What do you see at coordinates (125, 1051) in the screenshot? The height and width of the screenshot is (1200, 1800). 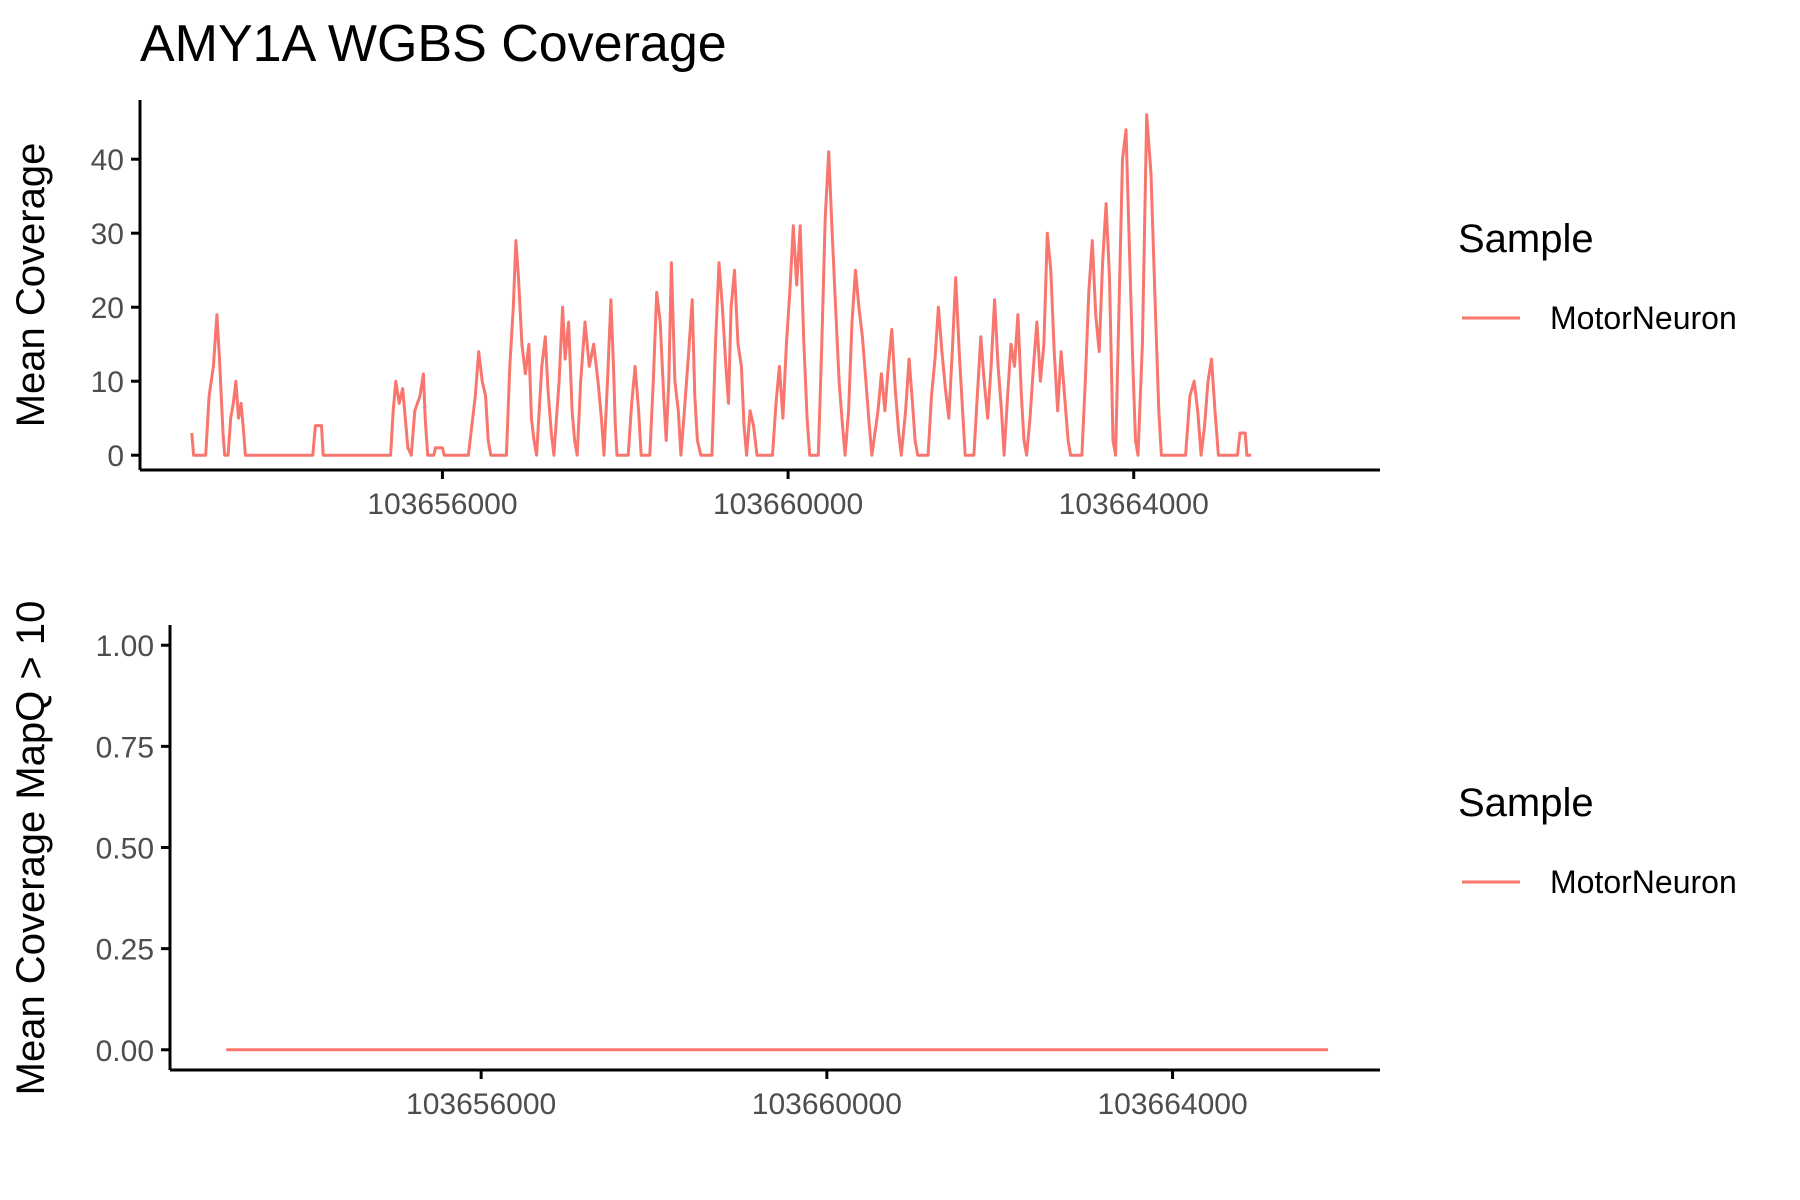 I see `y-tick-label: 0.00` at bounding box center [125, 1051].